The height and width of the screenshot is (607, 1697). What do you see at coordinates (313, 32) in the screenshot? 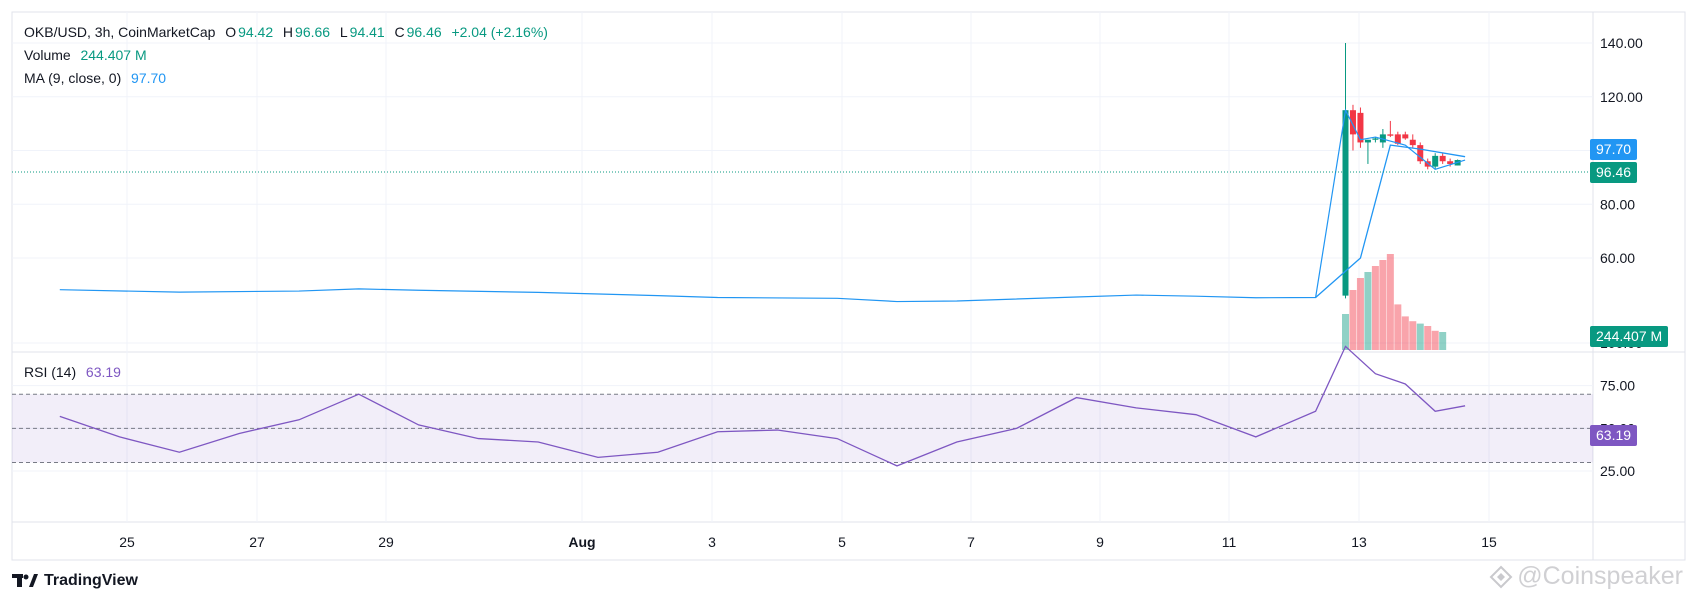
I see `high-value: 96.66` at bounding box center [313, 32].